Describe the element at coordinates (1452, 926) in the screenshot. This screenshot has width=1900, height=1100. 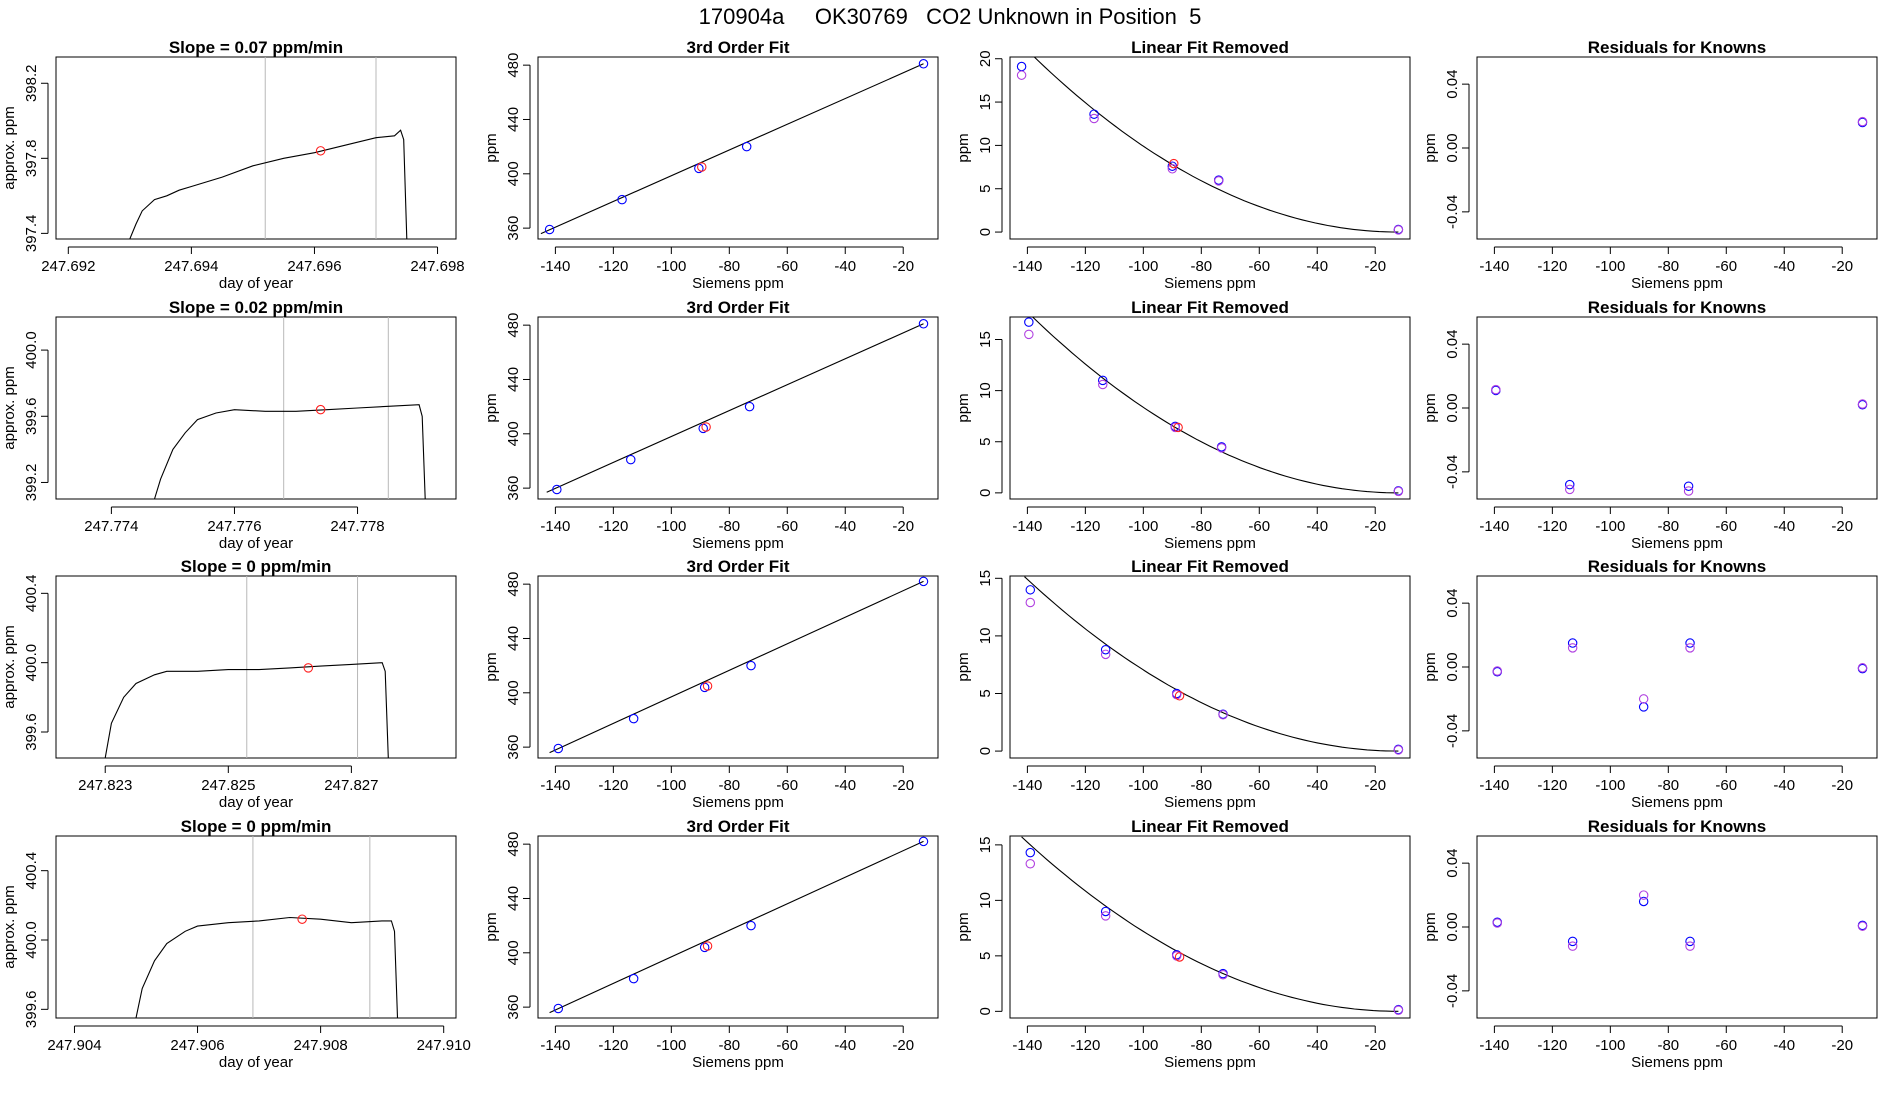
I see `y-tick-label: 0.00` at that location.